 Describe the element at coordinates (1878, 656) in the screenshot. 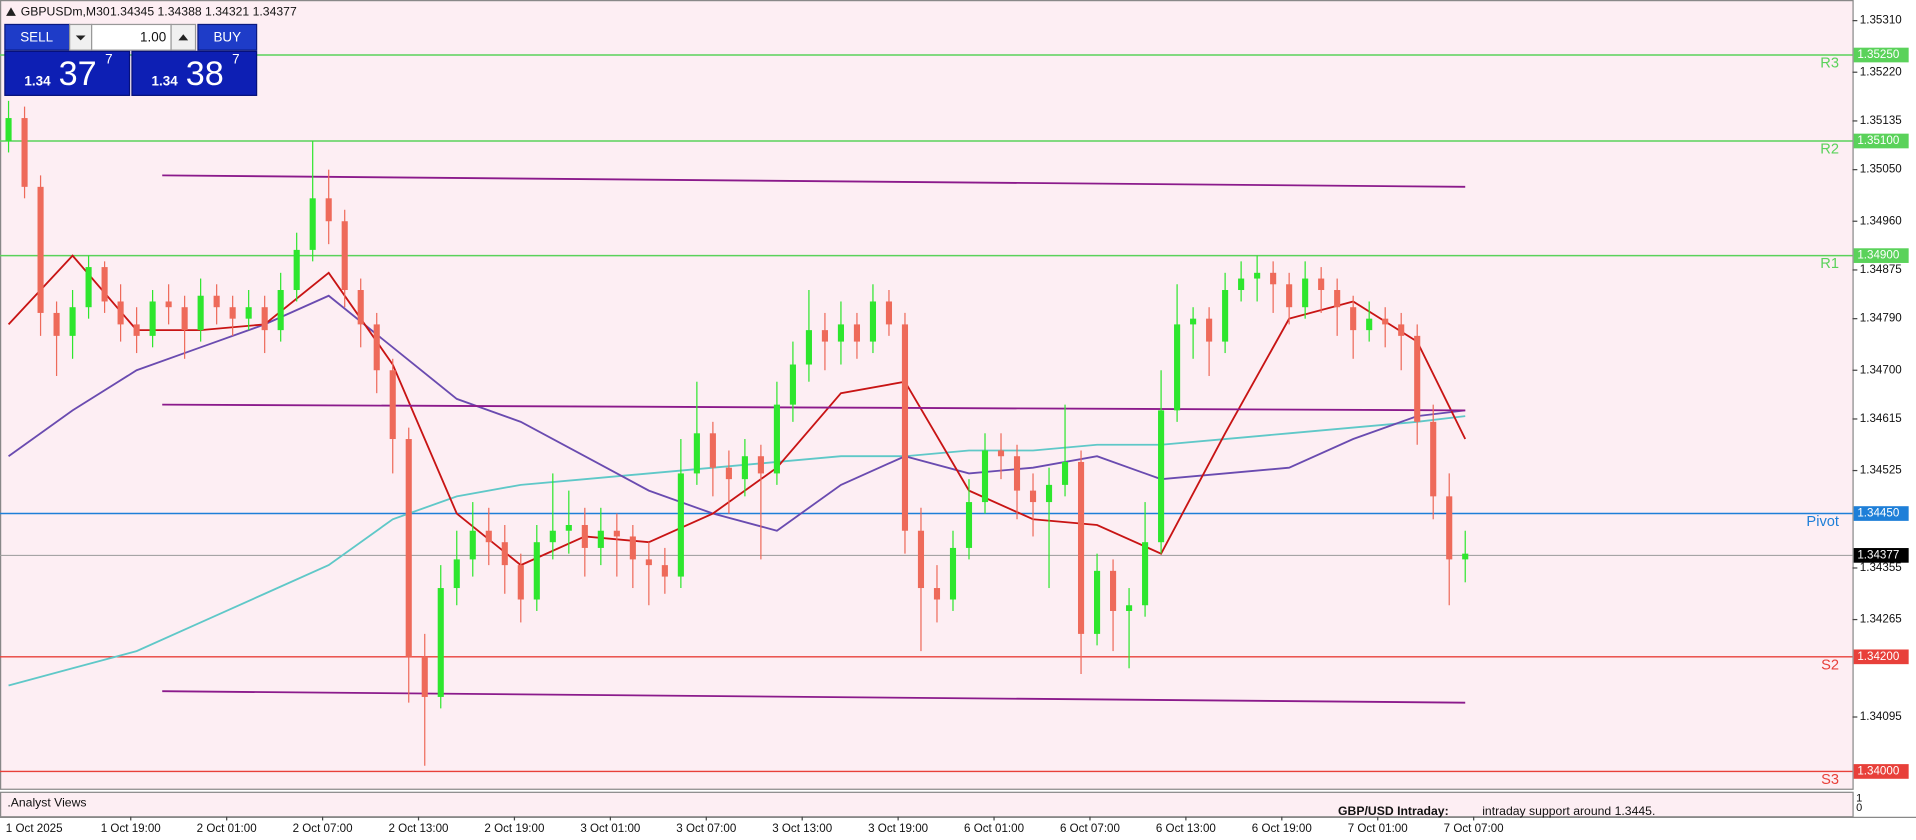

I see `level-price-label: 1.34200` at that location.